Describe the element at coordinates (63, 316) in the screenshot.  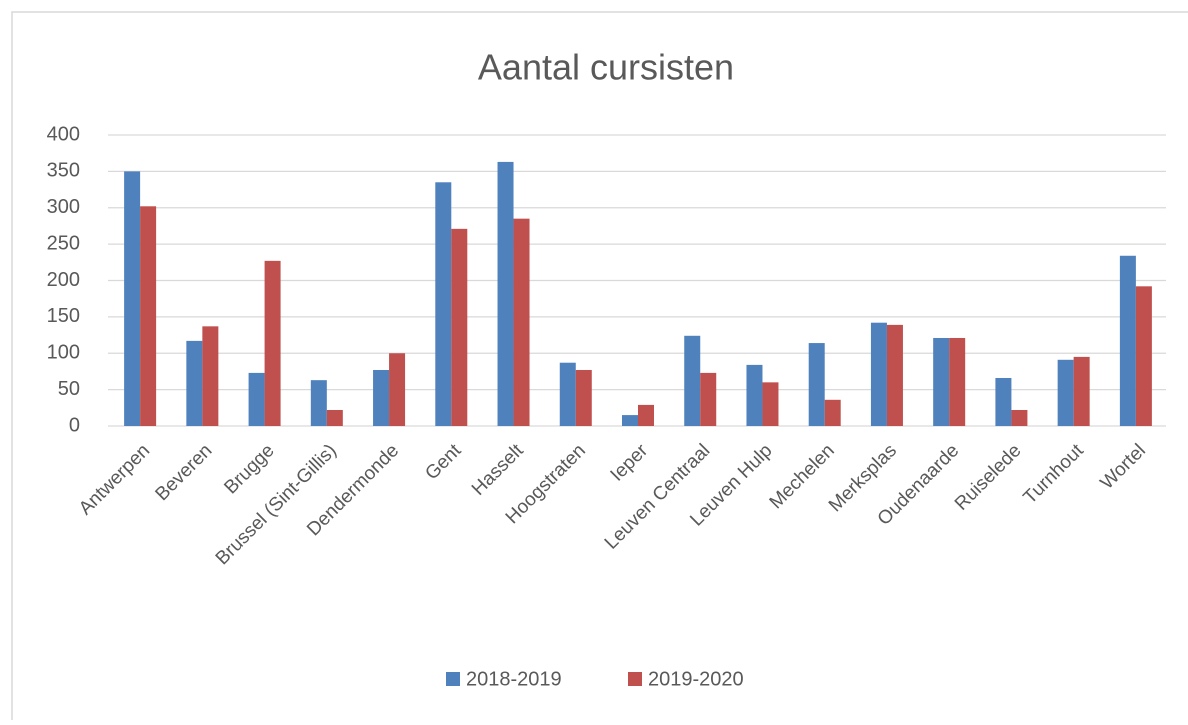
I see `y-tick-label: 150` at that location.